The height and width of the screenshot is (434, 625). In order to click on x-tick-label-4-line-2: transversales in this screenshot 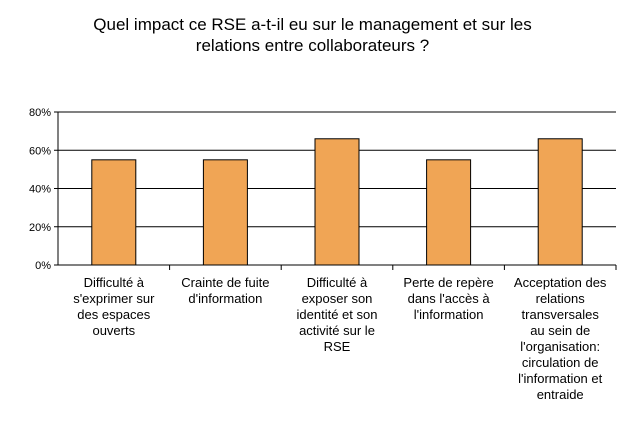, I will do `click(560, 314)`.